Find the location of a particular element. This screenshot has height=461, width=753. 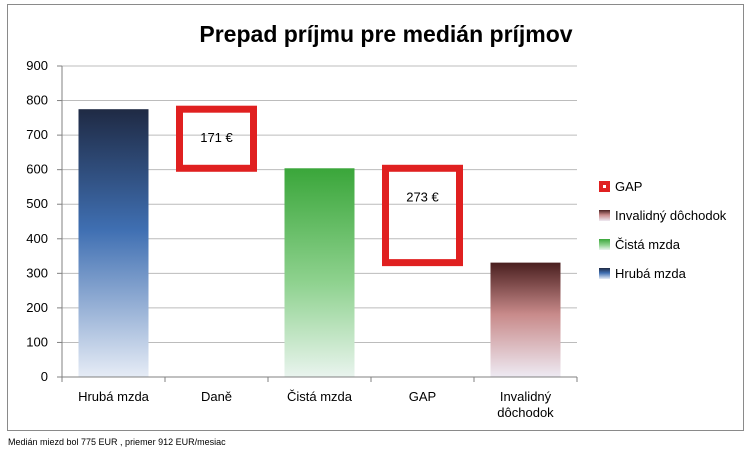

y-tick-label: 100 is located at coordinates (37, 341).